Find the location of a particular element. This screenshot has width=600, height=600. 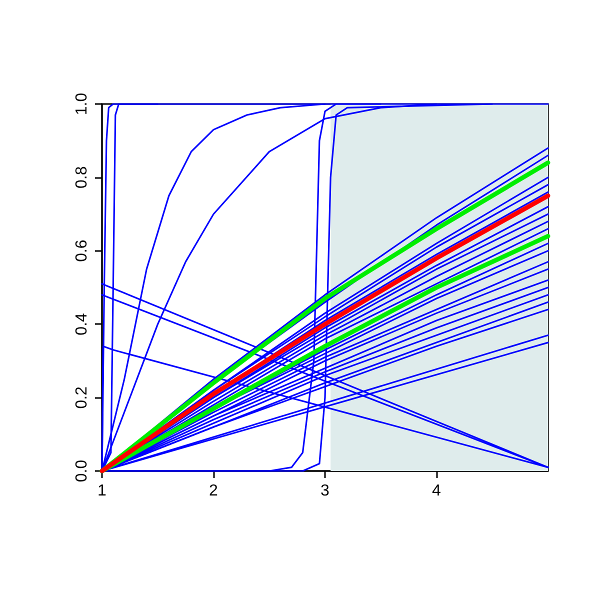

y-tick-label: 0.2 is located at coordinates (82, 397).